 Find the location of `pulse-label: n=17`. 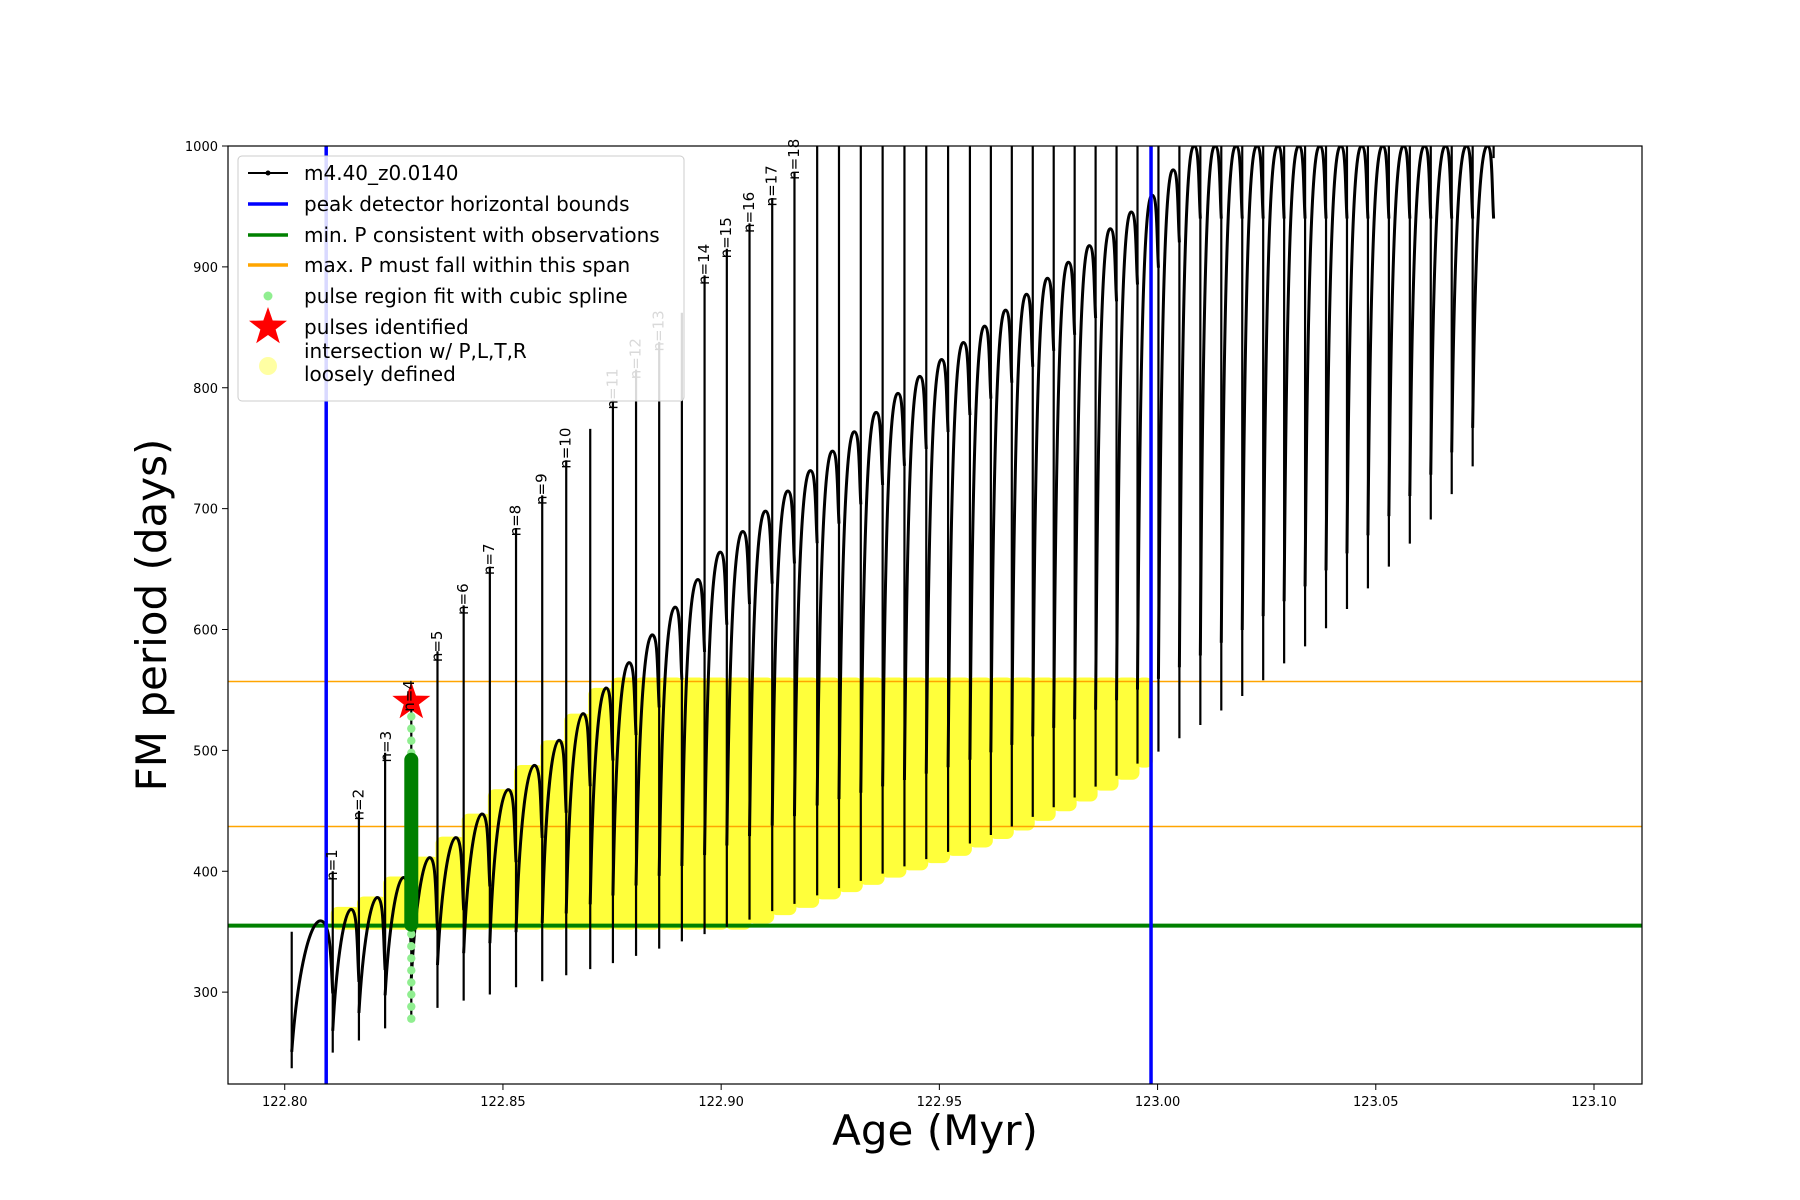

pulse-label: n=17 is located at coordinates (772, 185).